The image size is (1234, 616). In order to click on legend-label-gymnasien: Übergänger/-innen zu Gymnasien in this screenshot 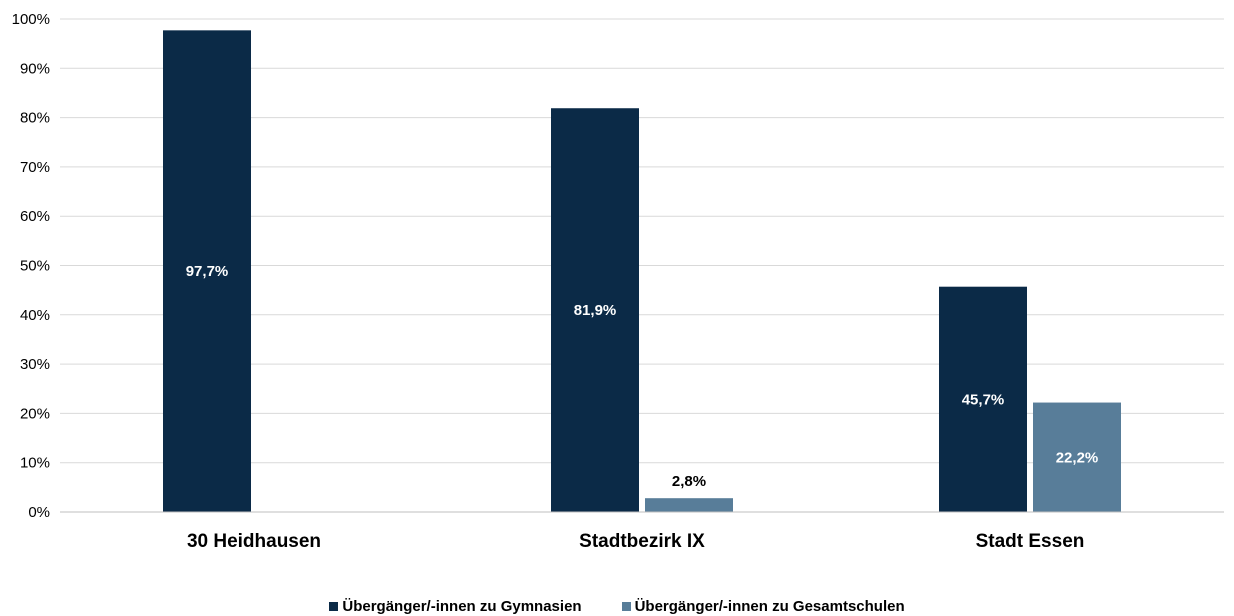, I will do `click(462, 606)`.